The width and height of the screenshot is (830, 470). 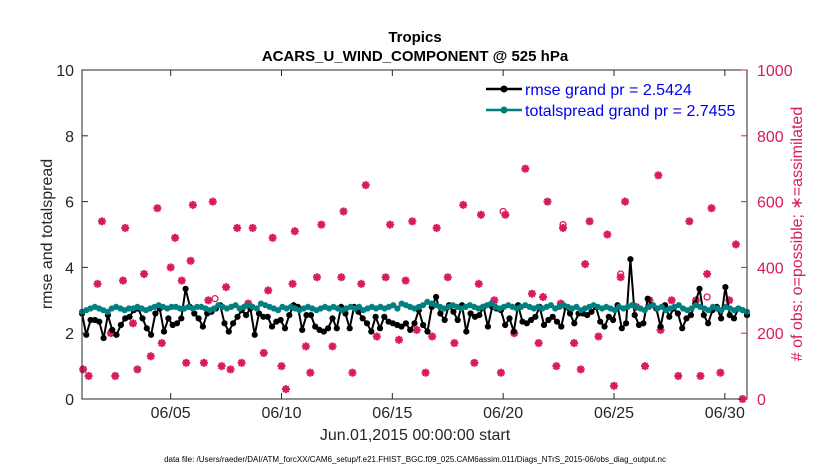 I want to click on y-axis-left-label: rmse and totalspread, so click(x=47, y=234).